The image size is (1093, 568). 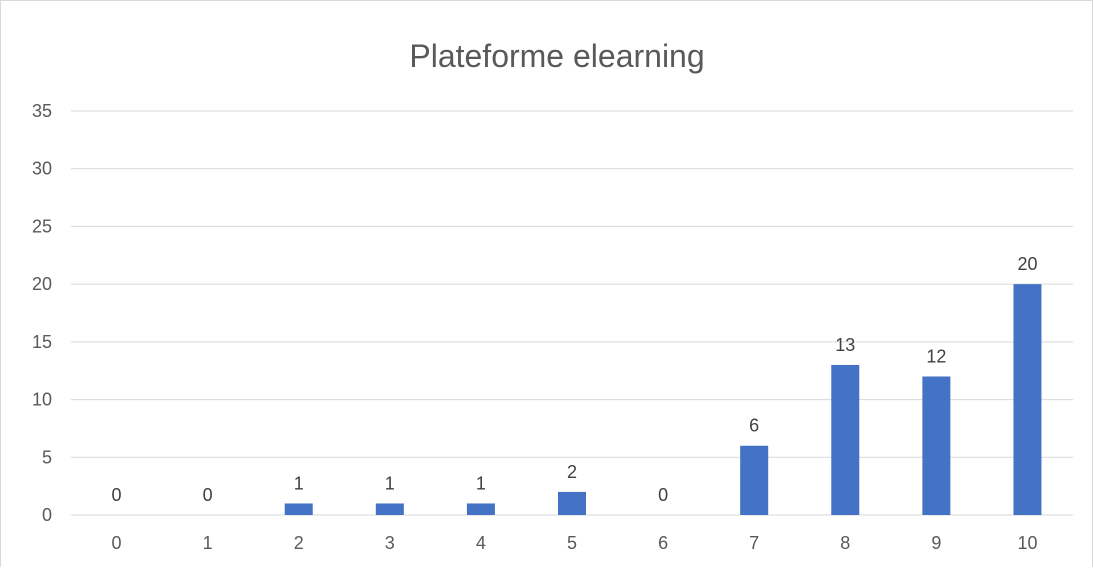 What do you see at coordinates (42, 111) in the screenshot?
I see `y-tick-label-35: 35` at bounding box center [42, 111].